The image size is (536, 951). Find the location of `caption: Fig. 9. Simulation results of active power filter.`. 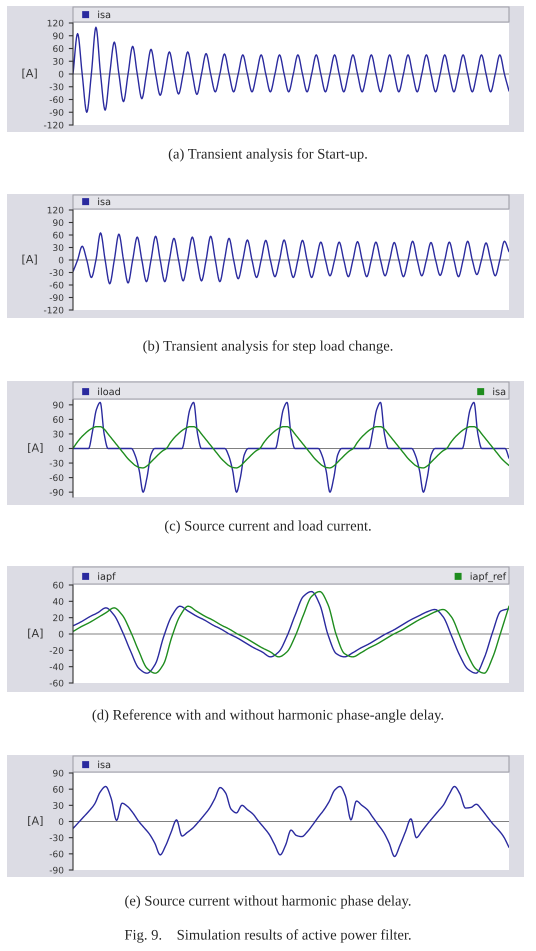

caption: Fig. 9. Simulation results of active power filter. is located at coordinates (267, 936).